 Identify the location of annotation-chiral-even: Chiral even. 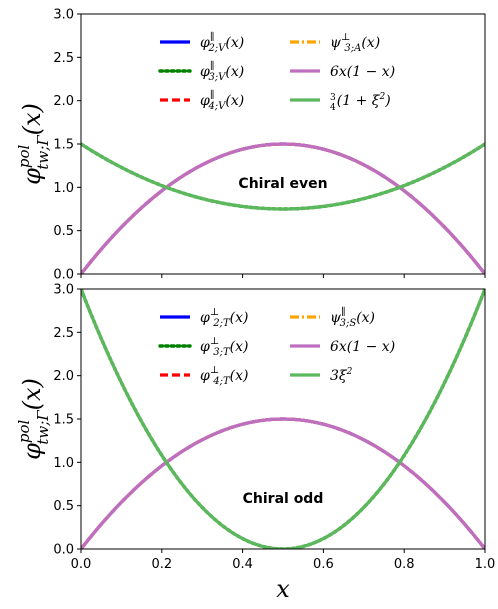
(282, 184).